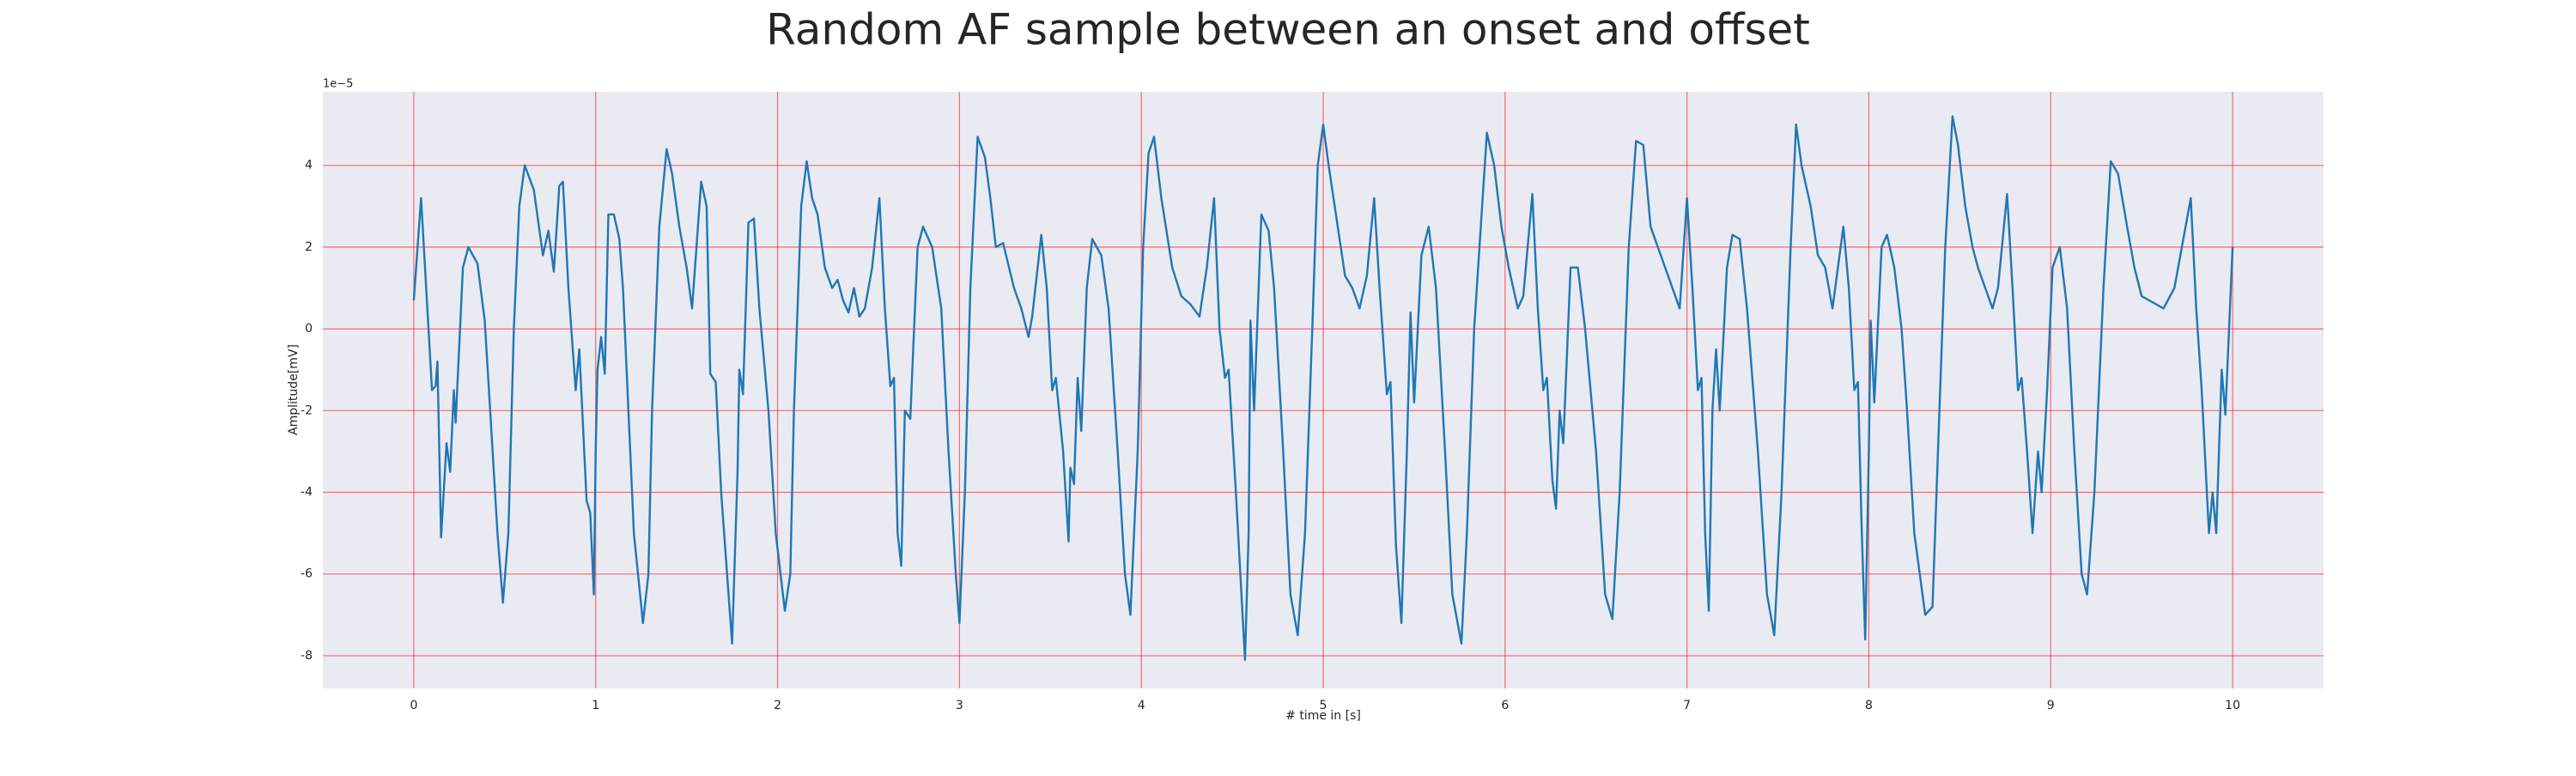  Describe the element at coordinates (309, 166) in the screenshot. I see `y-tick-label: 4` at that location.